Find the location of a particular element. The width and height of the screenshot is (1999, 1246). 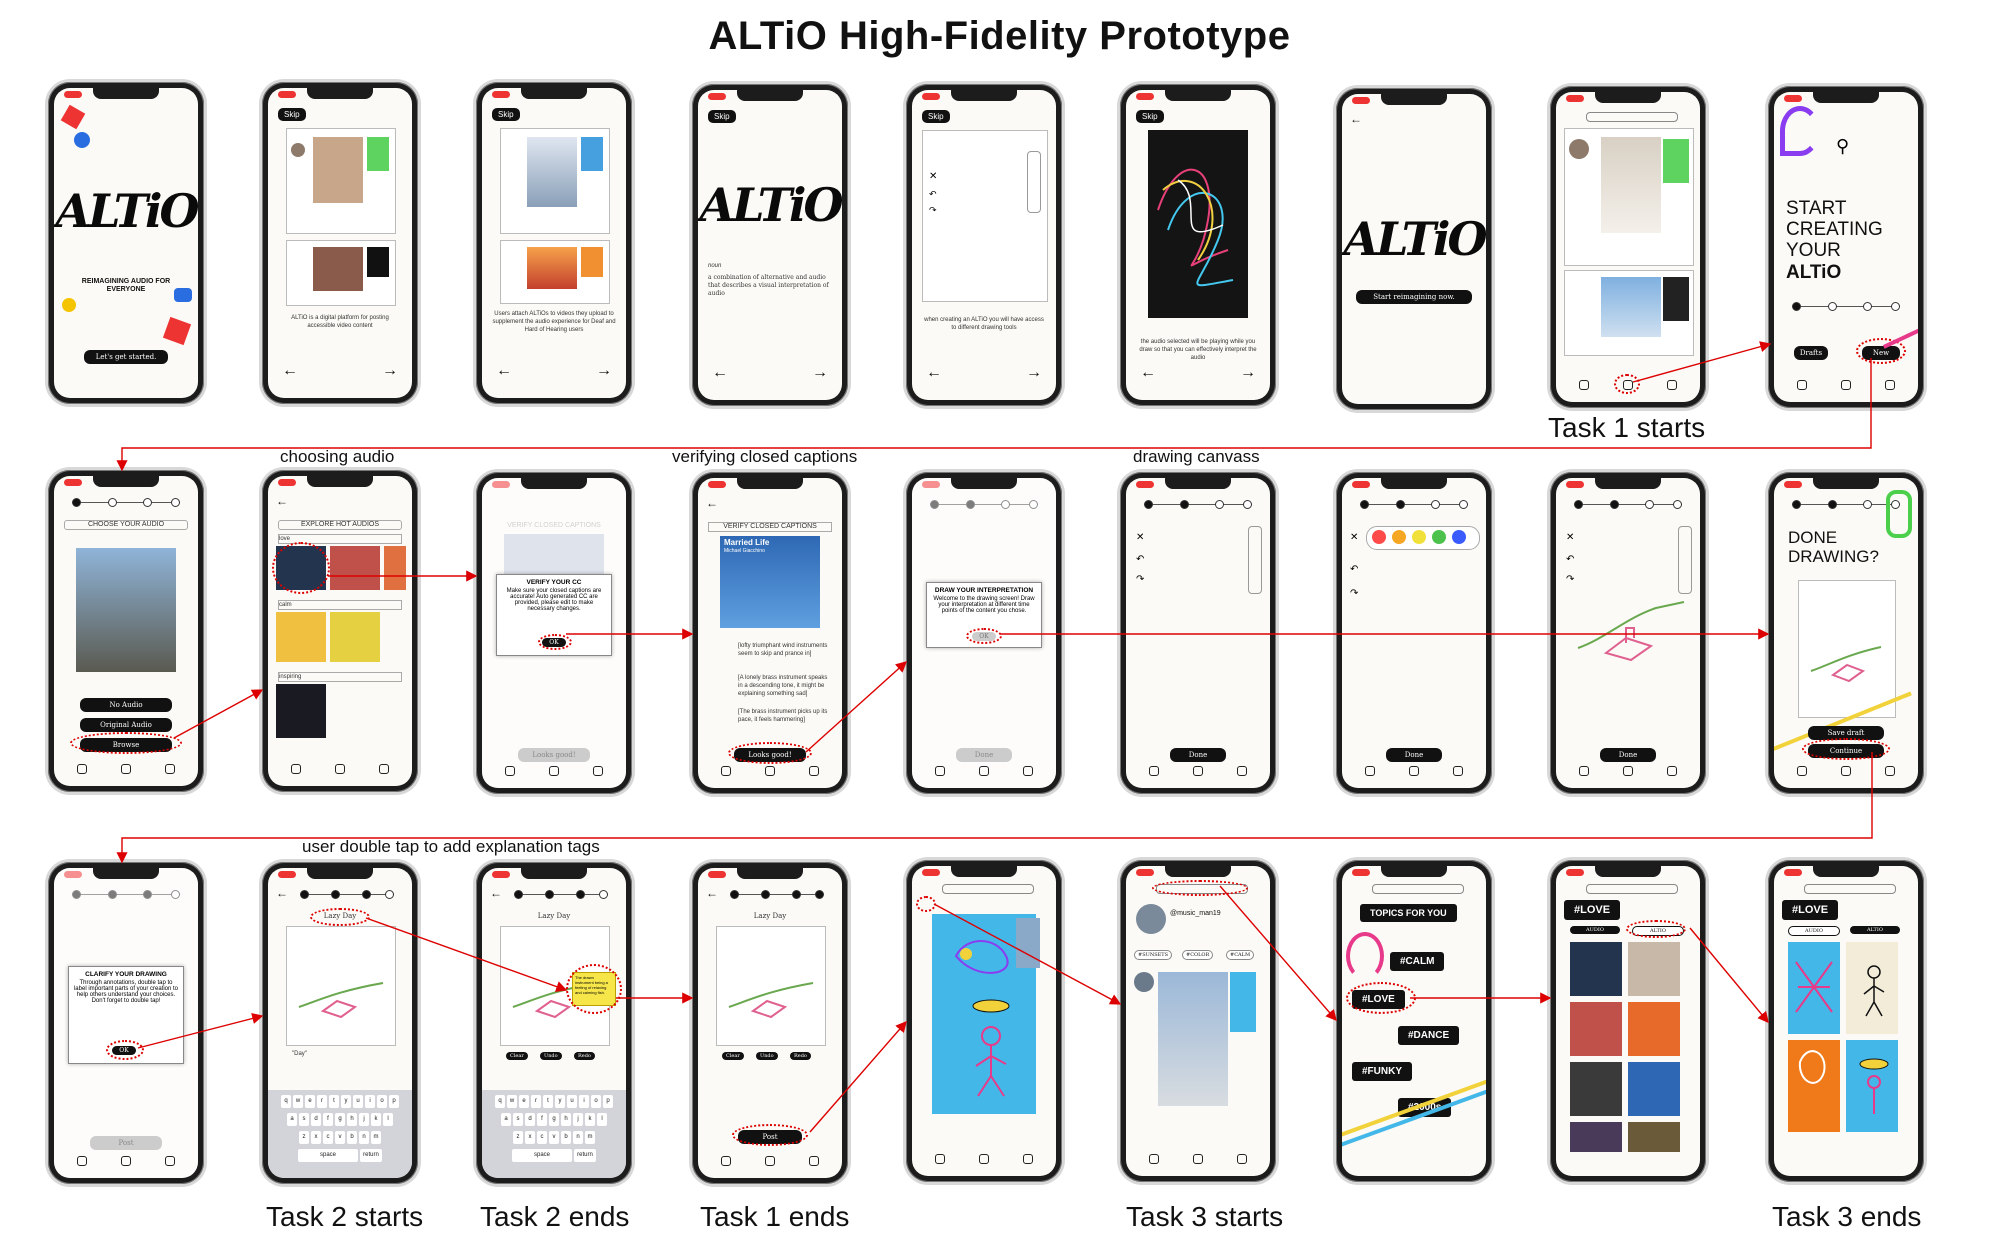

key-z: z is located at coordinates (518, 1137).